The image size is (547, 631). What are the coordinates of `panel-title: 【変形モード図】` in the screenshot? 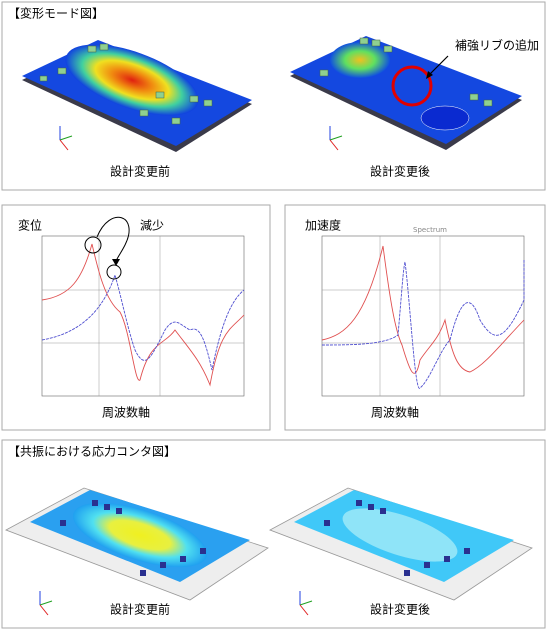 It's located at (56, 13).